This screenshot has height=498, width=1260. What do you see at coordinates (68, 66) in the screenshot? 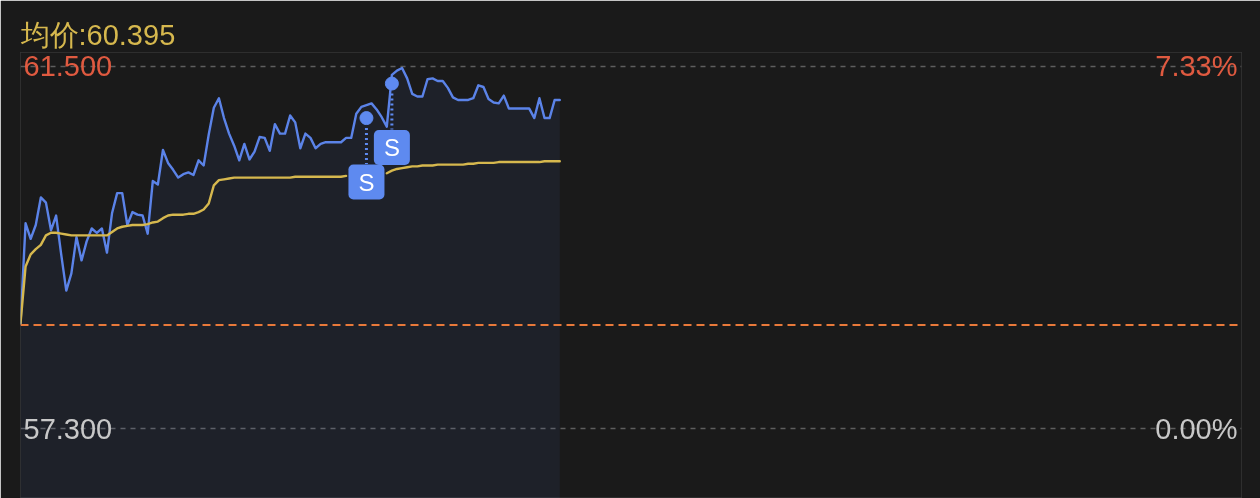
I see `y-tick-label: 61.500` at bounding box center [68, 66].